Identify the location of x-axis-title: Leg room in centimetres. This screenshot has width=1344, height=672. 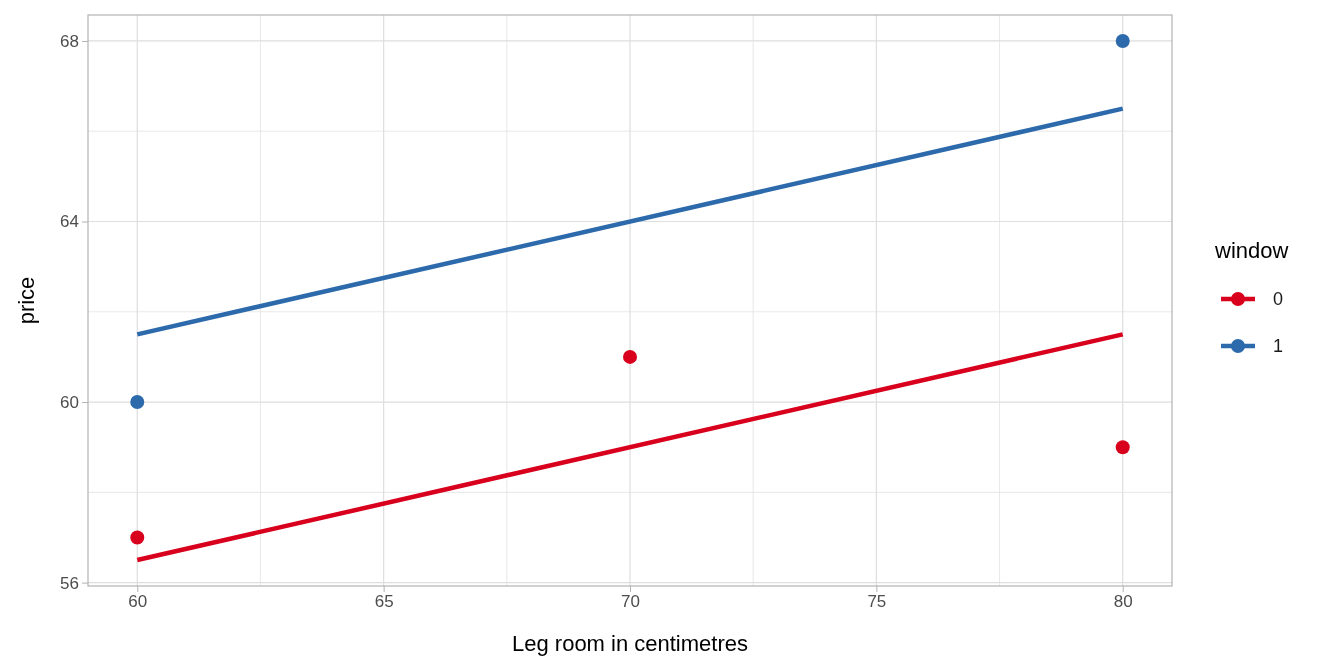
(630, 643).